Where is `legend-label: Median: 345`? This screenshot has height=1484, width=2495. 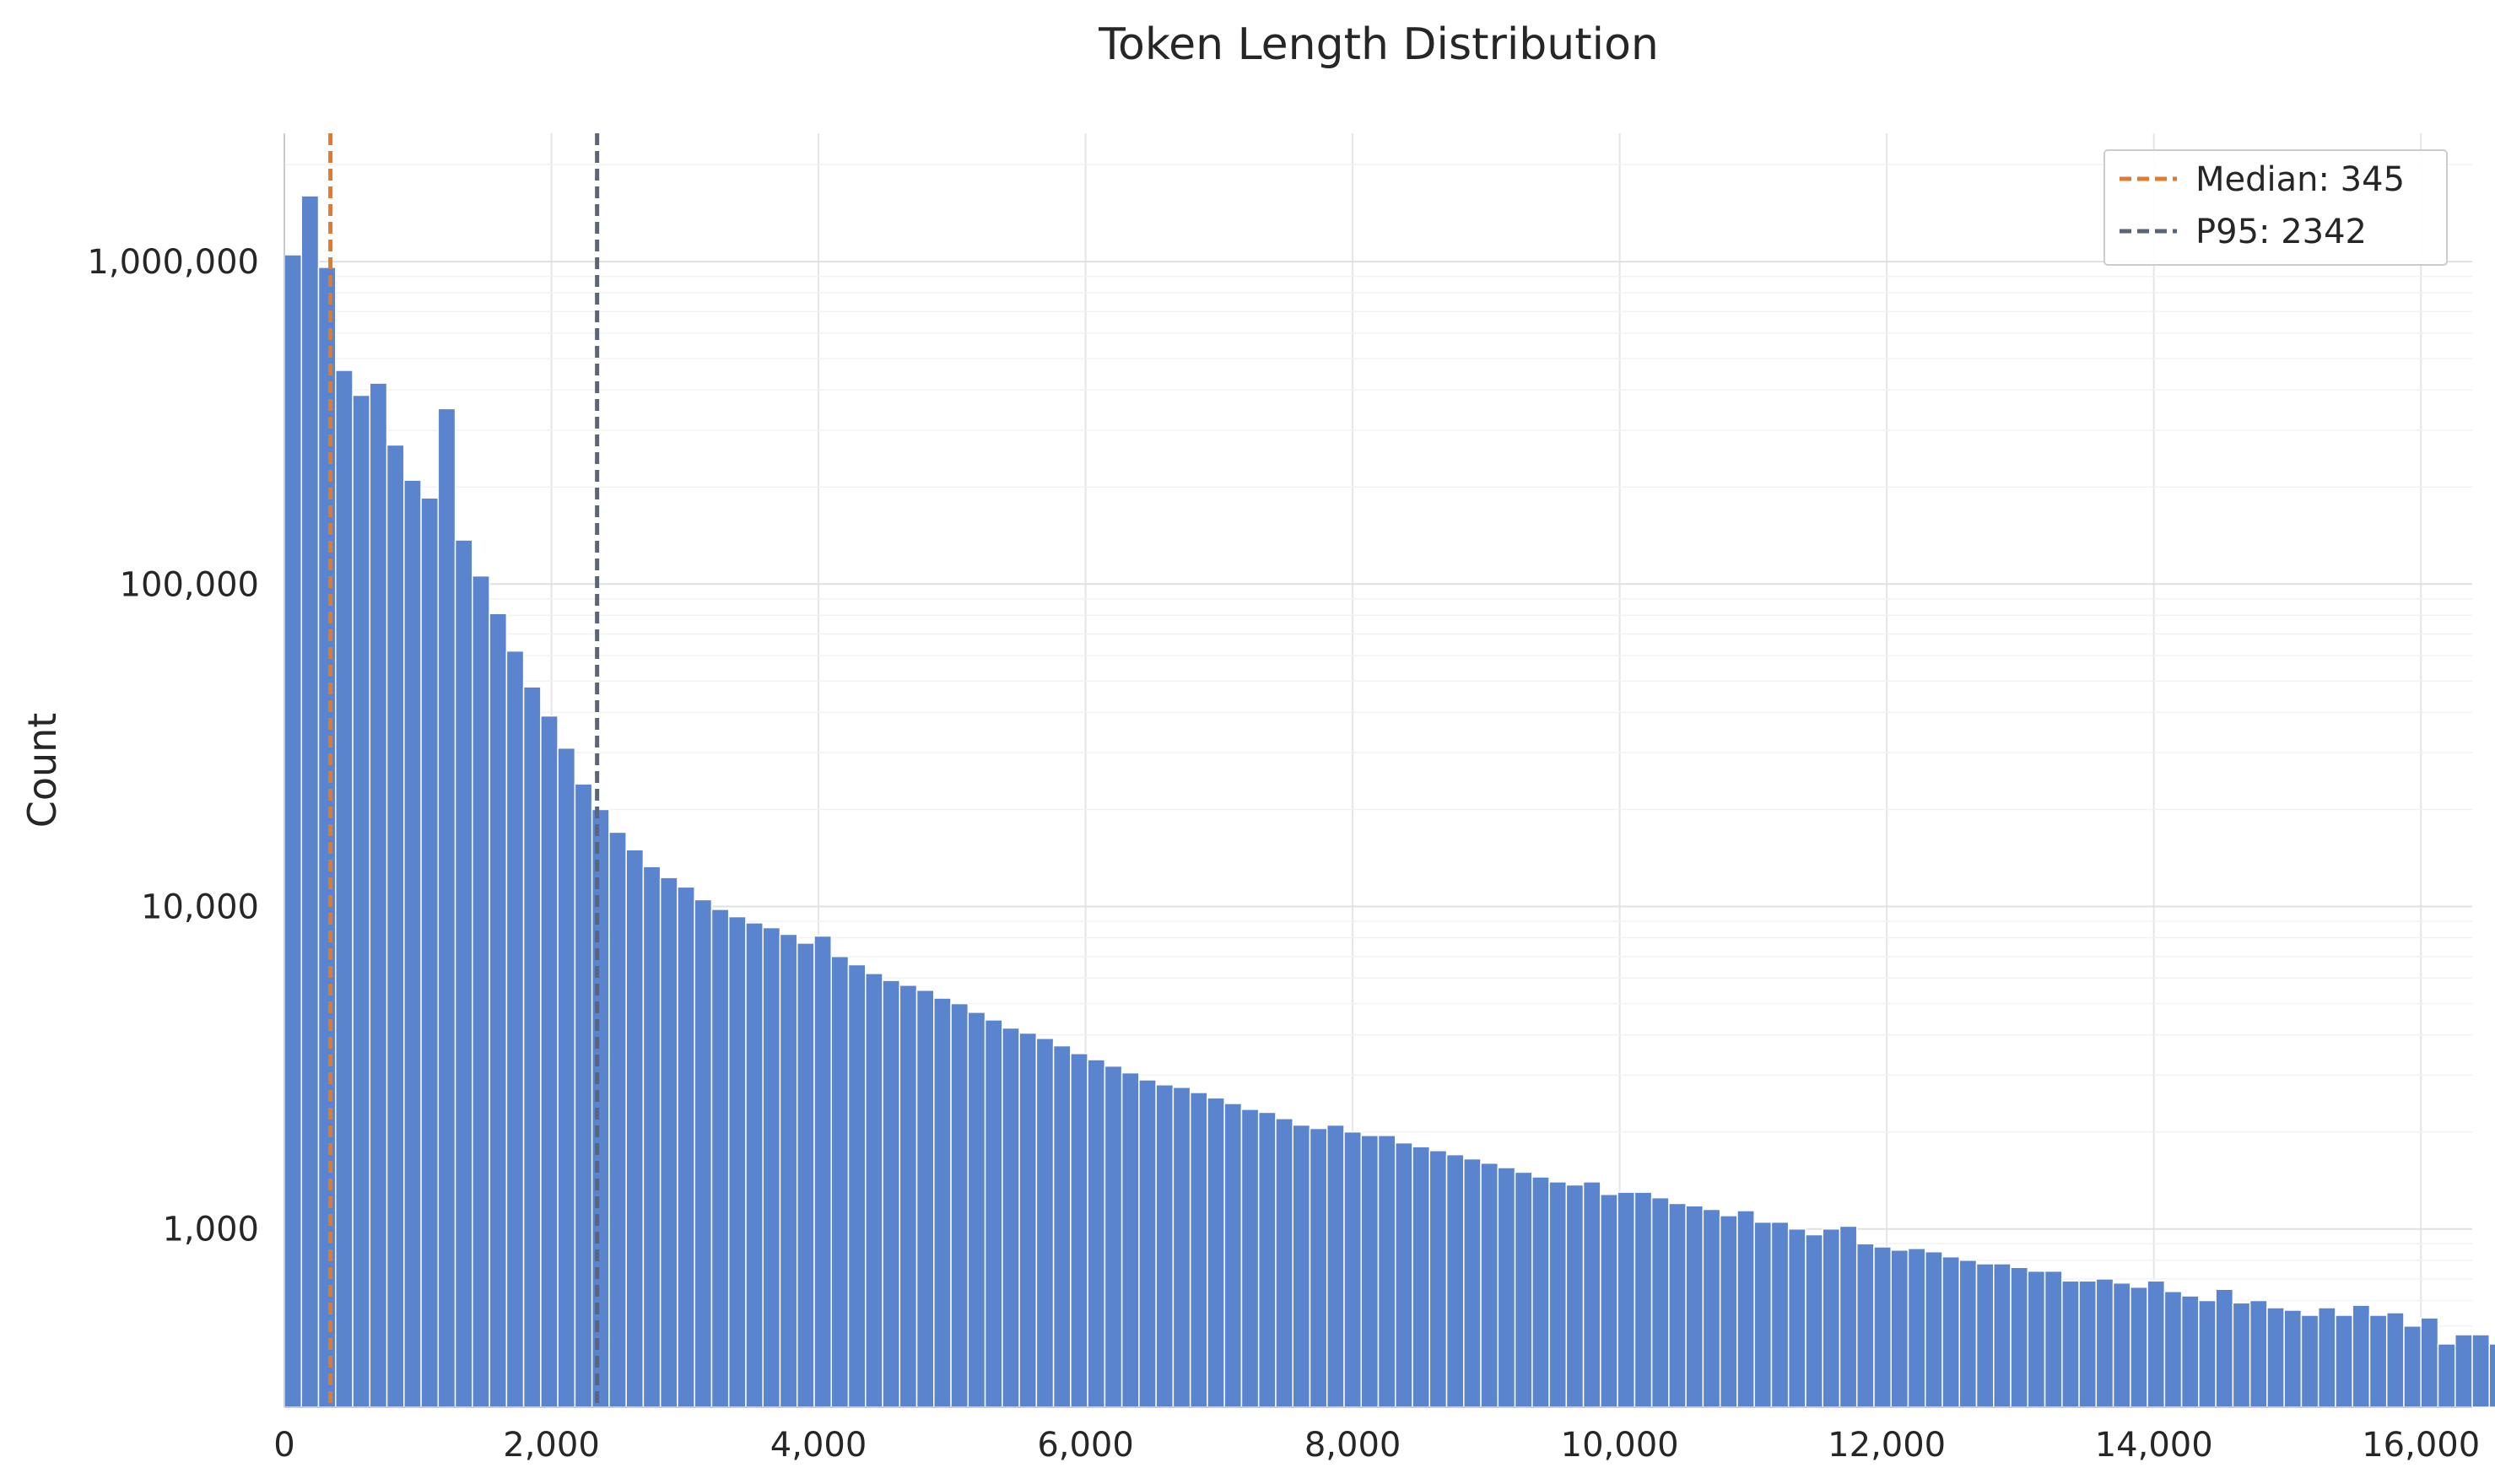 legend-label: Median: 345 is located at coordinates (2300, 179).